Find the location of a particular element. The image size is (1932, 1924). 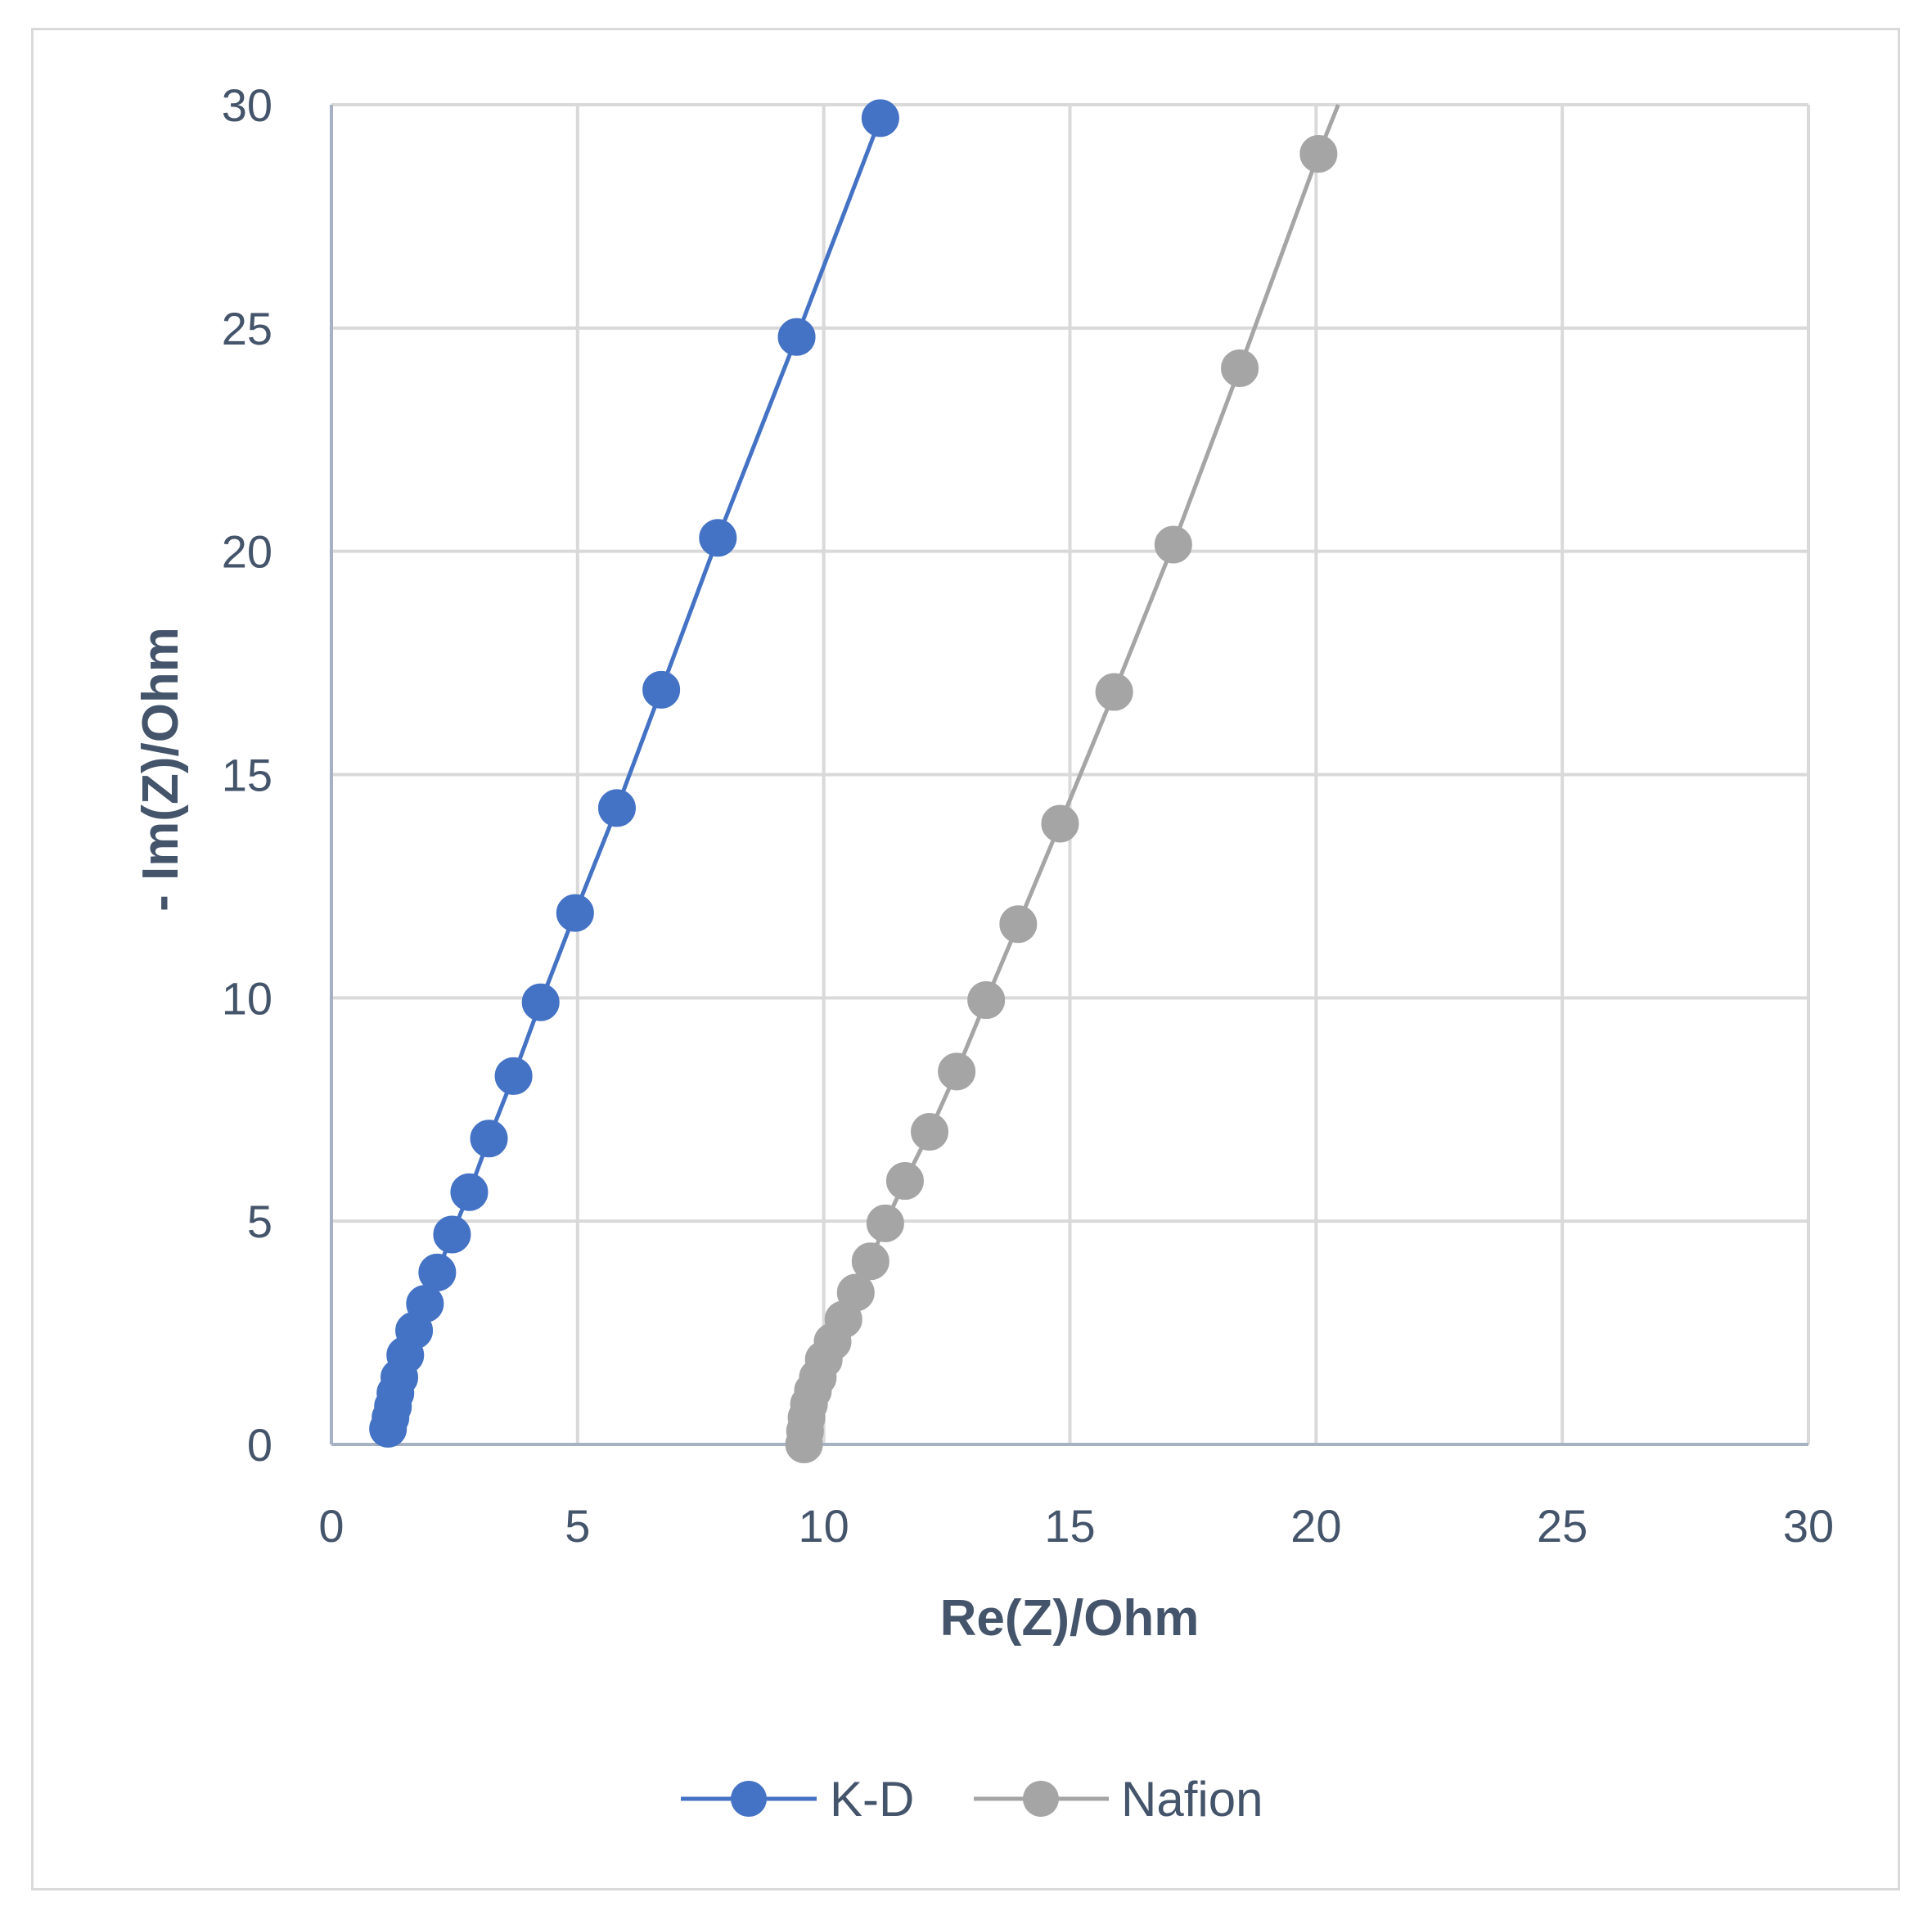

legend-item-nafion: Nafion is located at coordinates (1118, 1799).